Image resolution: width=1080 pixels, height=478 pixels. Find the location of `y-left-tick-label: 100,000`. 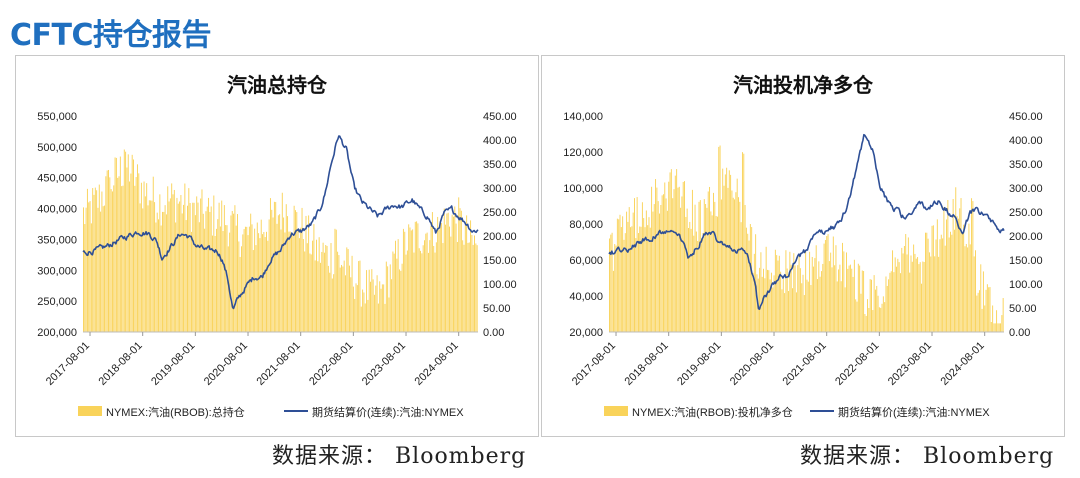

y-left-tick-label: 100,000 is located at coordinates (583, 189).